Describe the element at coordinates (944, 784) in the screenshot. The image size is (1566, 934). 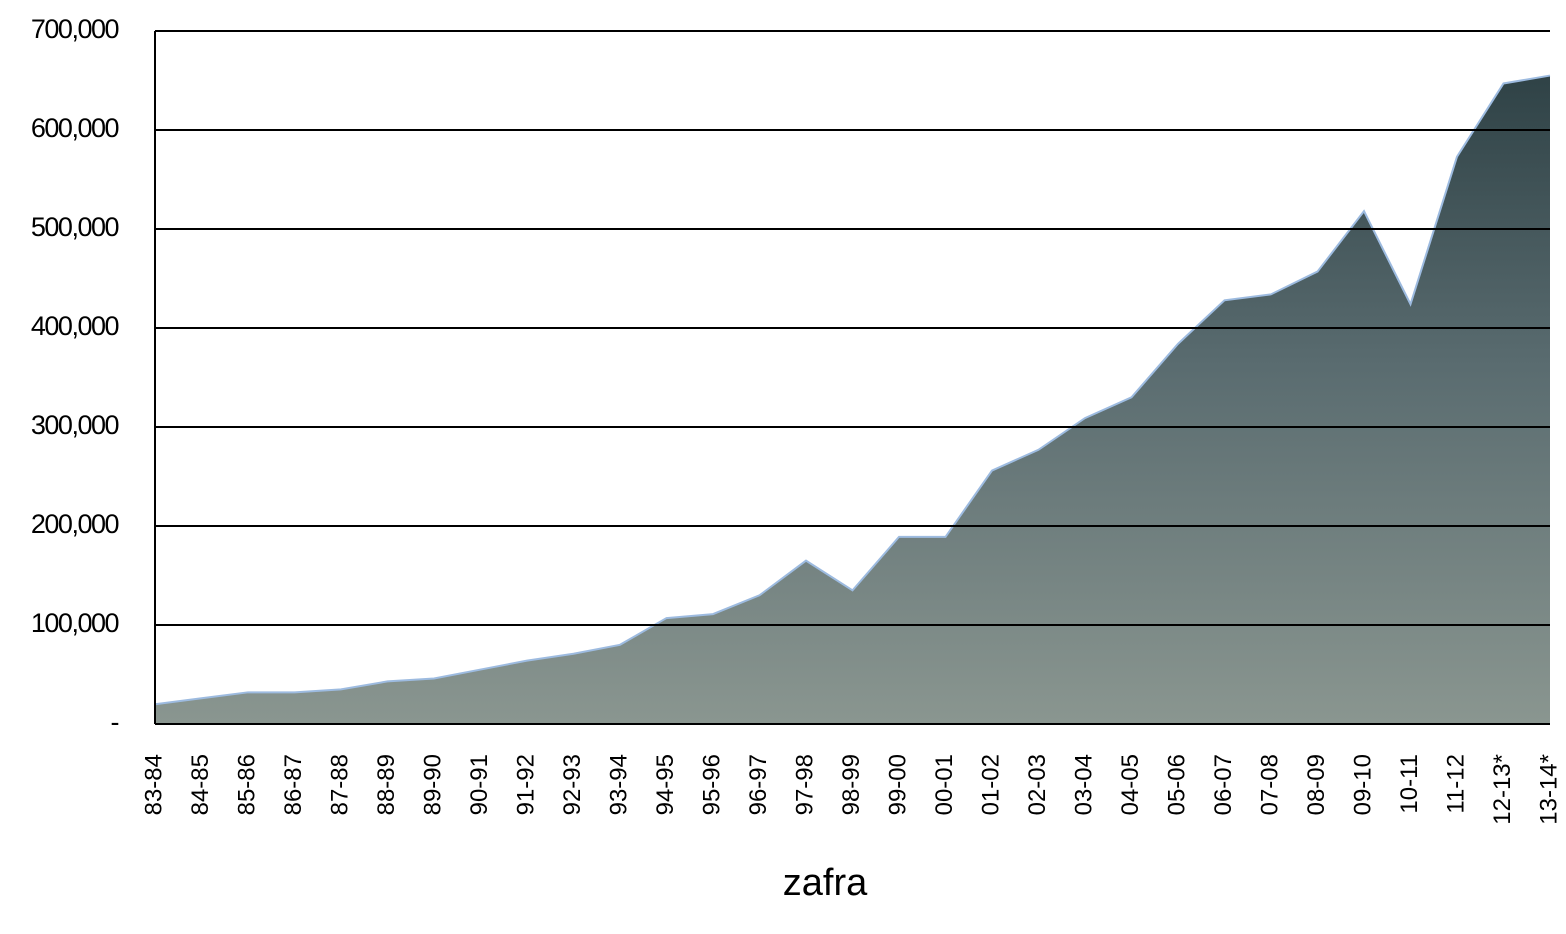
I see `x-tick-label: 00-01` at that location.